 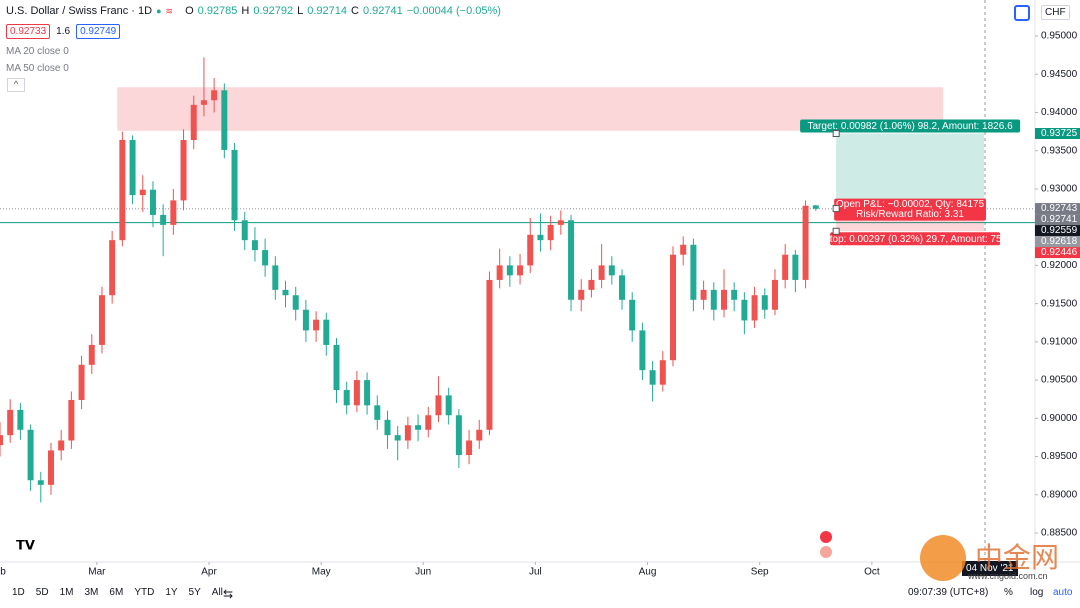 What do you see at coordinates (382, 11) in the screenshot?
I see `close-value: 0.92741` at bounding box center [382, 11].